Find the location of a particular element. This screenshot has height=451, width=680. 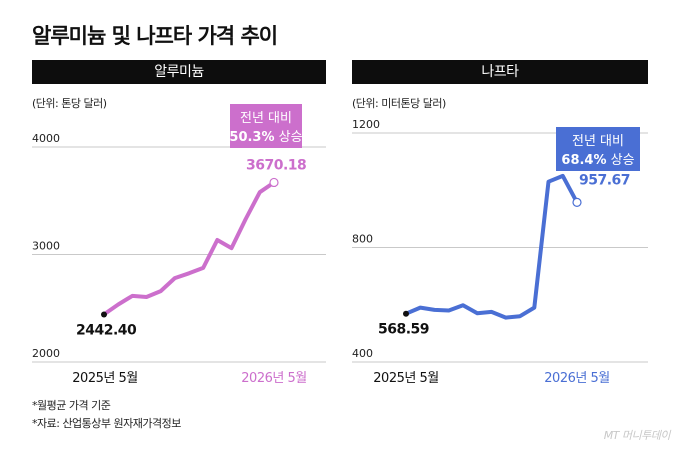

end-value-label: 3670.18 is located at coordinates (276, 165).